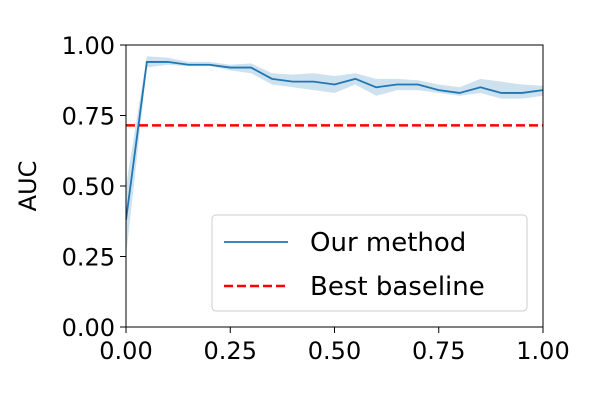 This screenshot has width=600, height=400. Describe the element at coordinates (230, 351) in the screenshot. I see `x-tick-label: 0.25` at that location.